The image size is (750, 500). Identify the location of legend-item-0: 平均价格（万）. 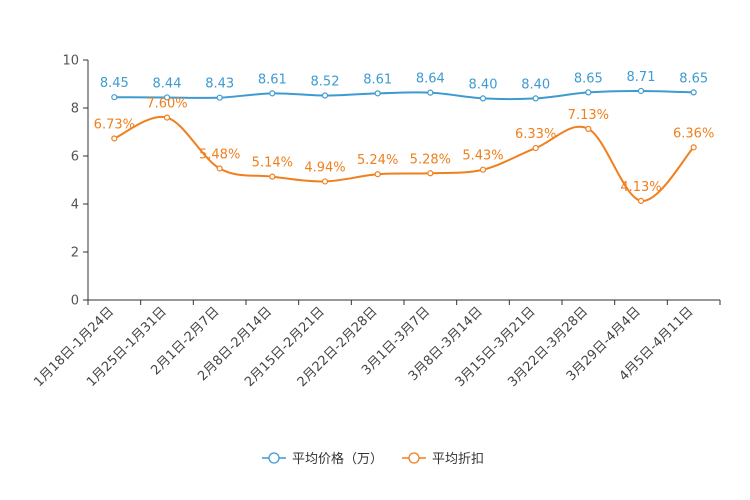
(322, 459).